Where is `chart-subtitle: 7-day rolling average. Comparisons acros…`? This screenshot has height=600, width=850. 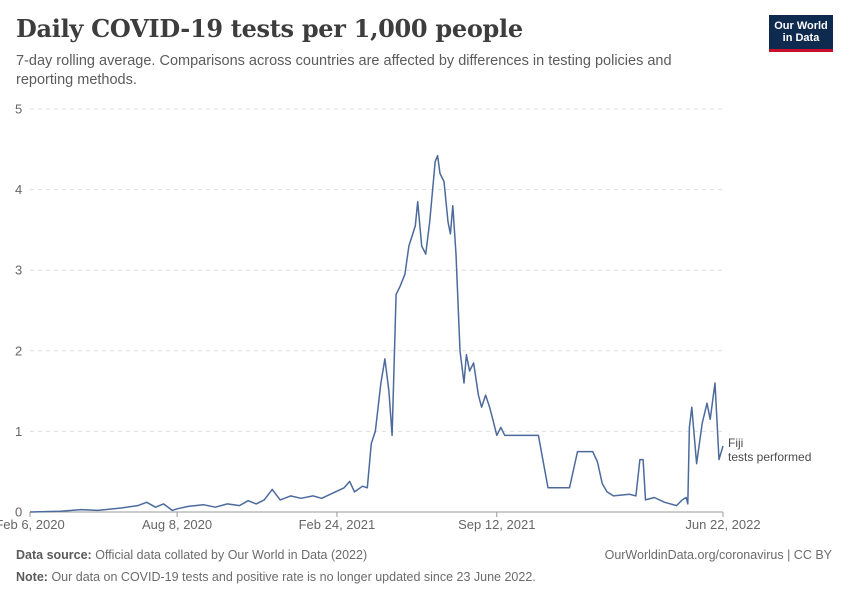 chart-subtitle: 7-day rolling average. Comparisons acros… is located at coordinates (344, 70).